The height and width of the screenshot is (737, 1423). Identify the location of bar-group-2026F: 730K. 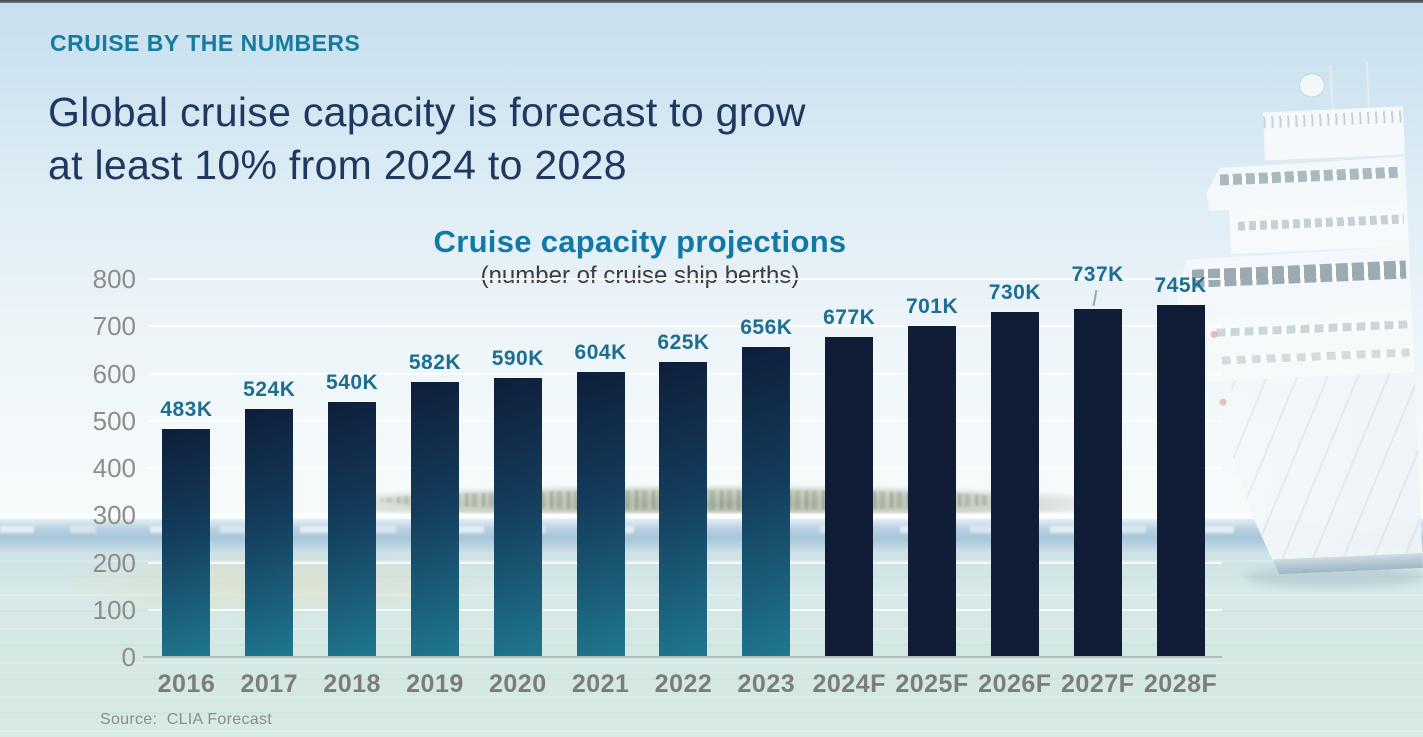
(1014, 468).